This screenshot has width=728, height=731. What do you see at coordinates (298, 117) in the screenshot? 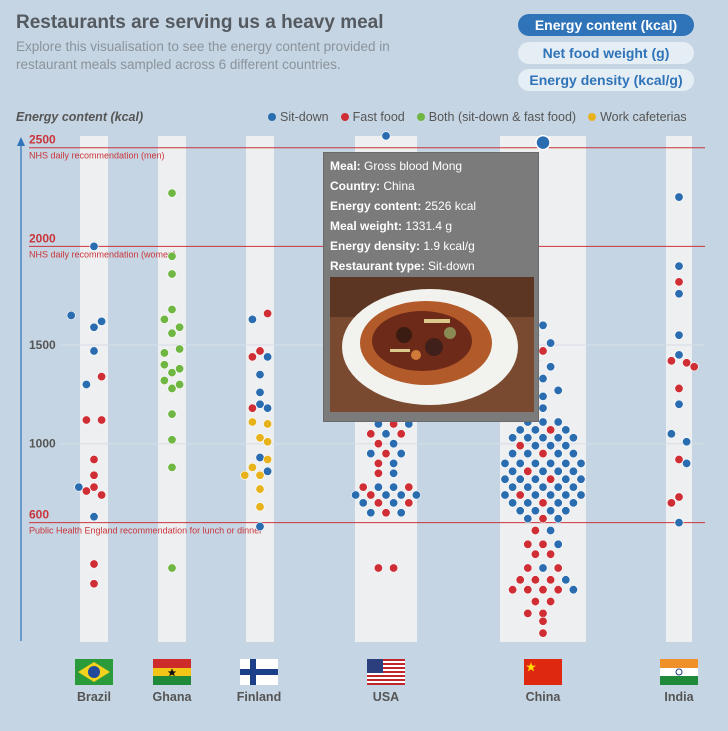
I see `legend-item-sit-down: Sit-down` at bounding box center [298, 117].